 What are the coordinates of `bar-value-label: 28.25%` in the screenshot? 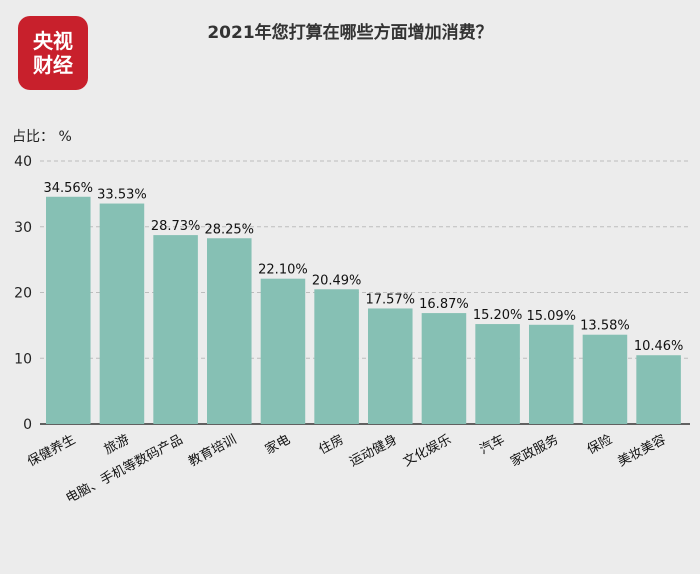 It's located at (229, 229).